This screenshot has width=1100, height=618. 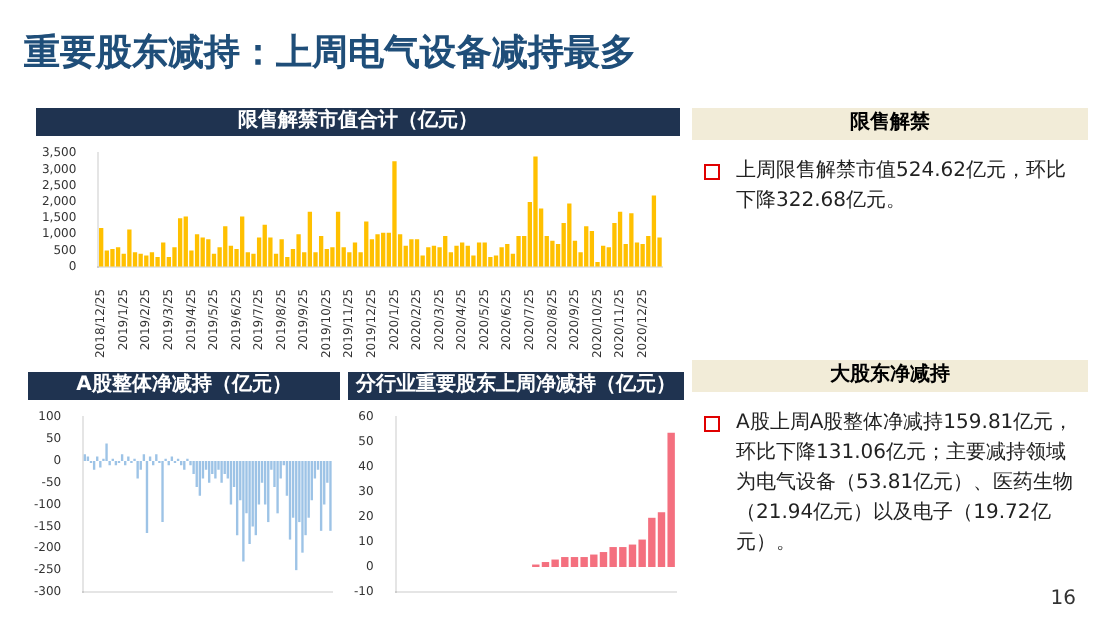 What do you see at coordinates (902, 186) in the screenshot?
I see `text: 上周限售解禁市值524.62亿元，环比下降322.68亿元。` at bounding box center [902, 186].